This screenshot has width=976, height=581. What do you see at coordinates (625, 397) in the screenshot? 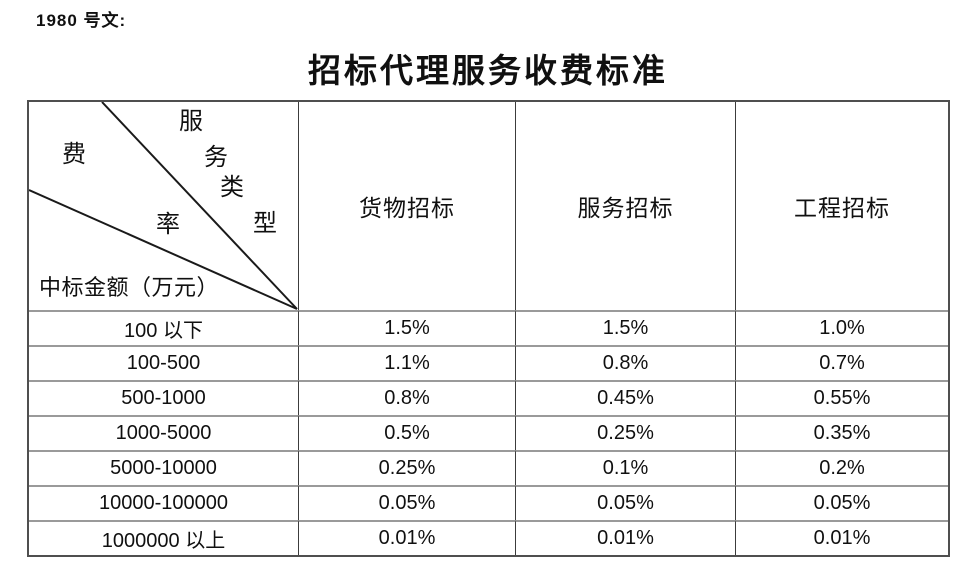
I see `fee-value-cell: 0.45%` at bounding box center [625, 397].